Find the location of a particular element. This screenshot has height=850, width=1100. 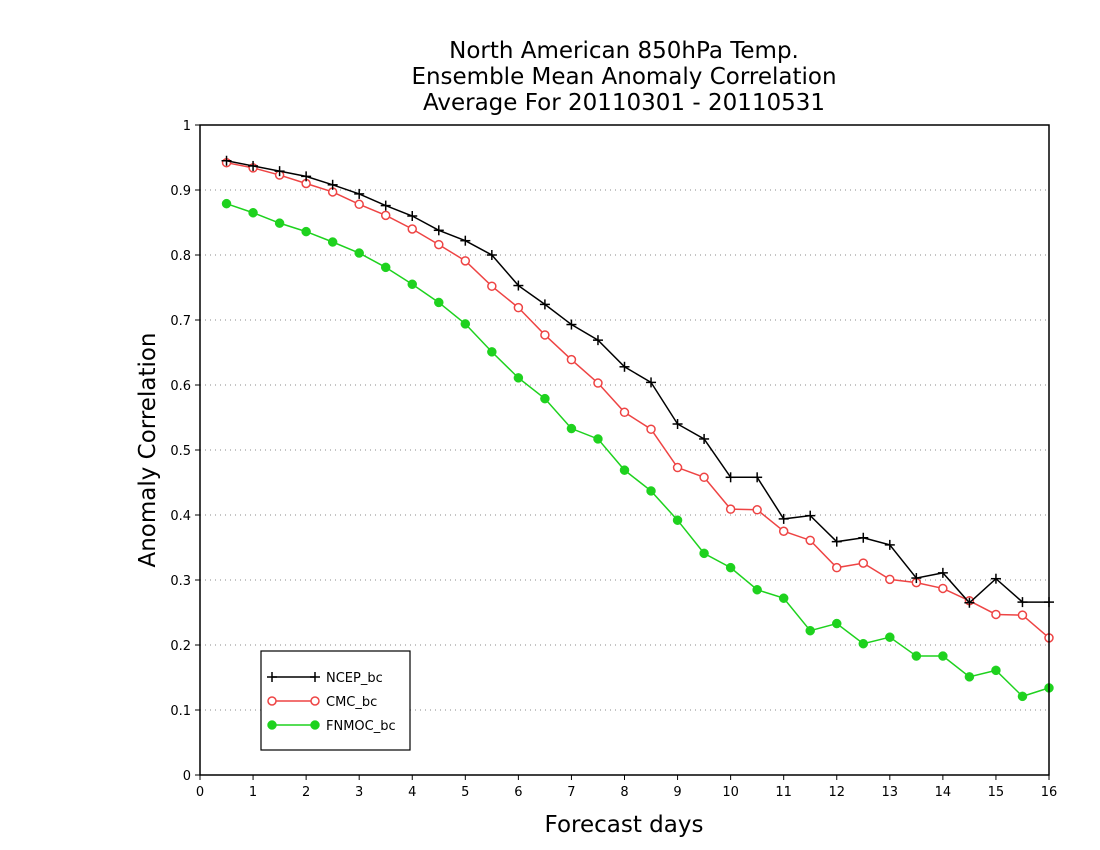

x-tick-label: 1 is located at coordinates (253, 792).